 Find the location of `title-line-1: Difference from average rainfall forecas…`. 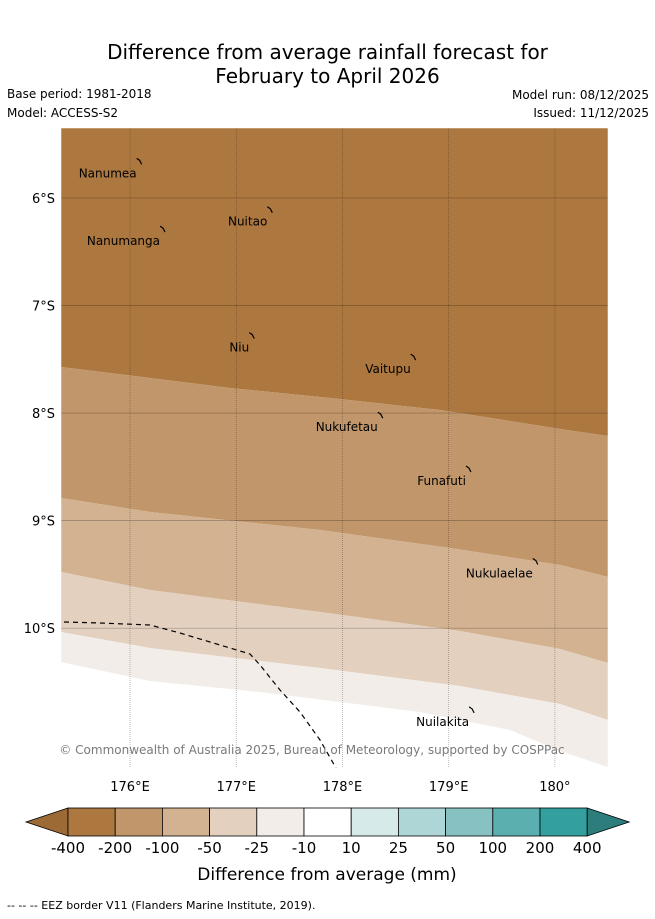

title-line-1: Difference from average rainfall forecas… is located at coordinates (327, 52).